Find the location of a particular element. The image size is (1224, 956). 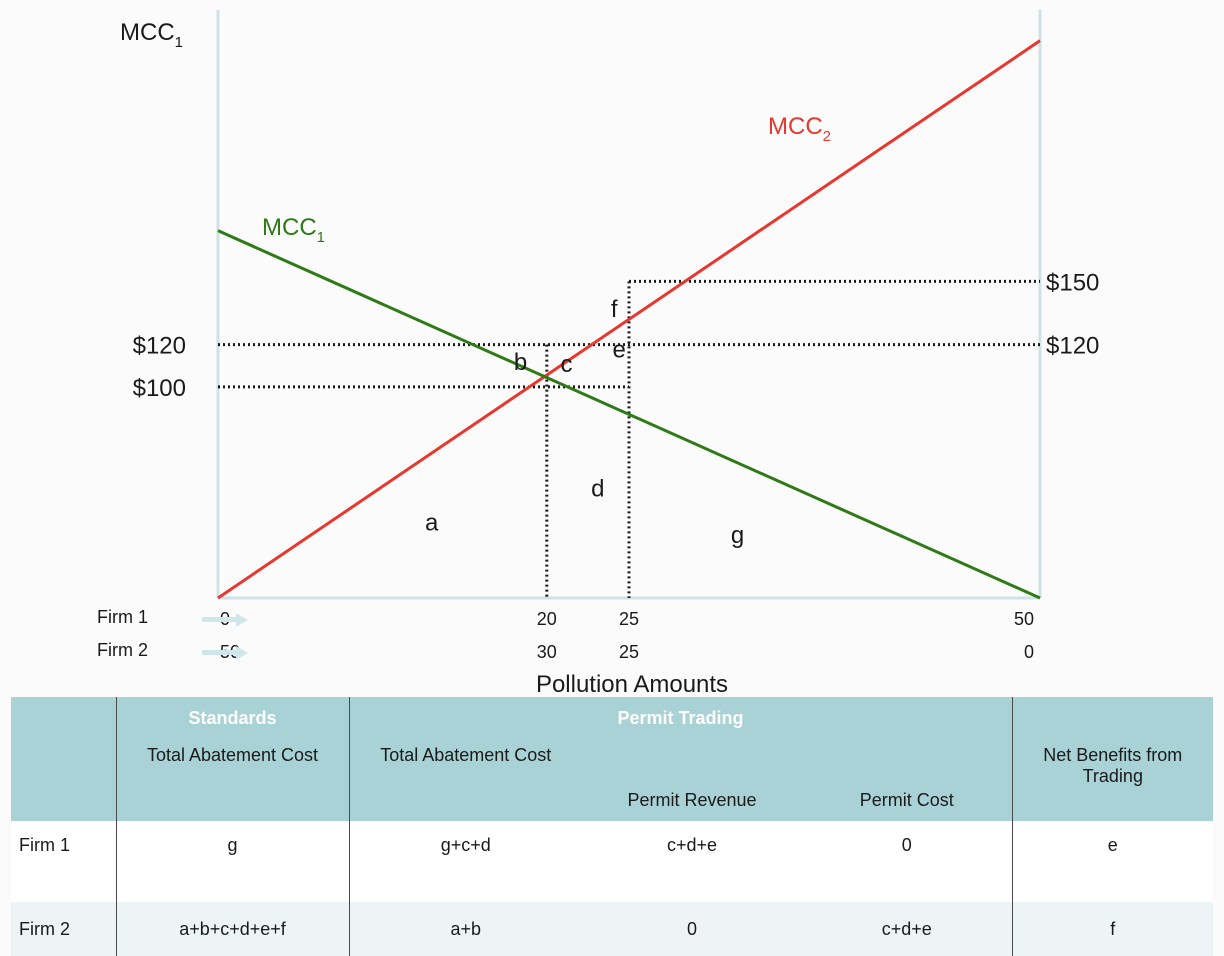

firm2-axis-row: Firm 2 is located at coordinates (124, 652).